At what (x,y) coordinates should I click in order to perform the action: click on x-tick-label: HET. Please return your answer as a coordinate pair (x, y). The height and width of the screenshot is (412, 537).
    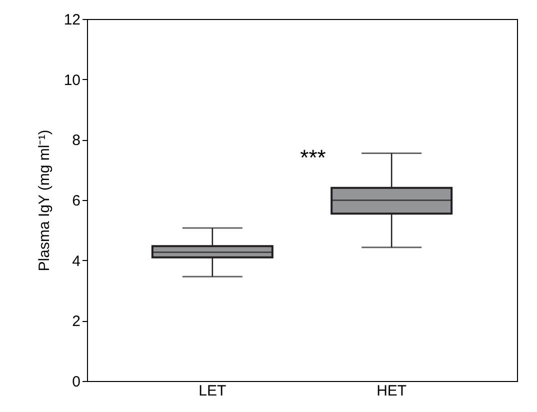
    Looking at the image, I should click on (391, 391).